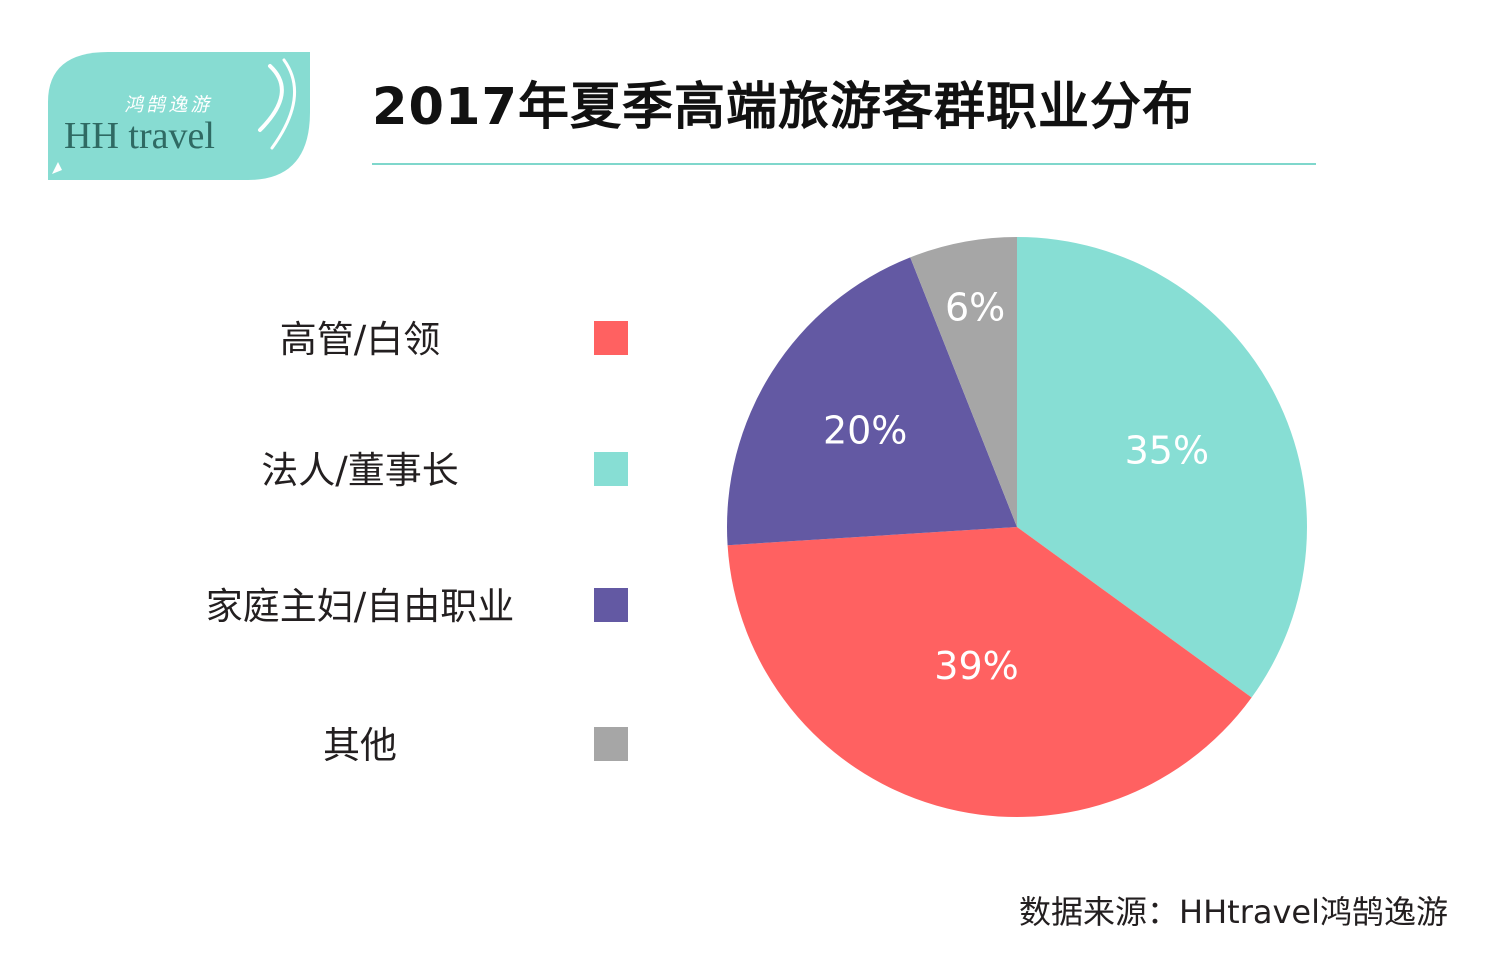 The height and width of the screenshot is (970, 1500). I want to click on pie-label-chairmen: 35%, so click(1167, 451).